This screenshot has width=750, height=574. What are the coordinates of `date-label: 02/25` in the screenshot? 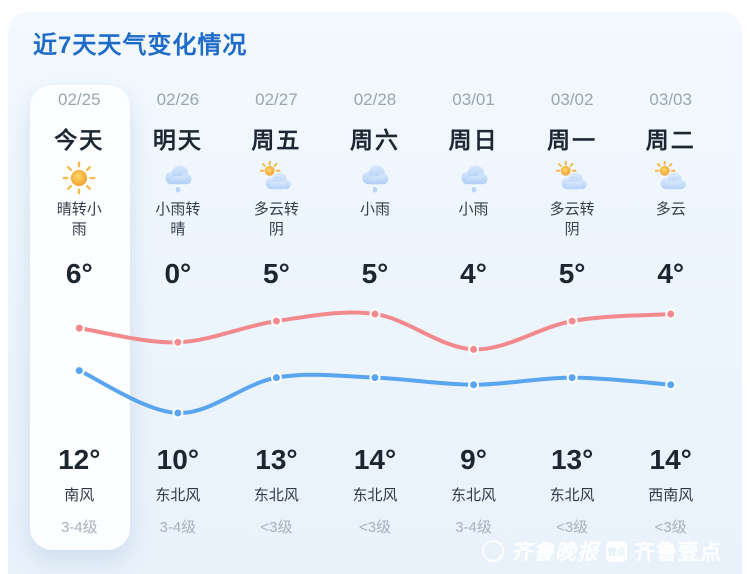 It's located at (79, 99).